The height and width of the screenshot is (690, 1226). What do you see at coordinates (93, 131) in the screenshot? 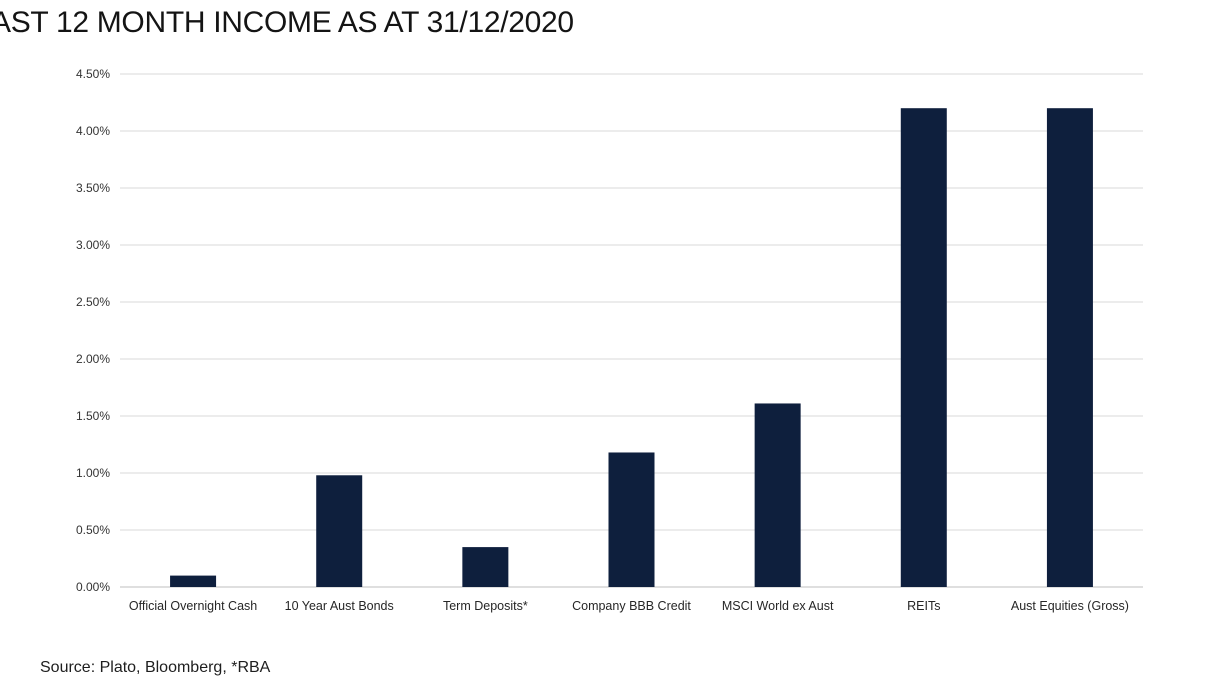
I see `y-tick-label: 4.00%` at bounding box center [93, 131].